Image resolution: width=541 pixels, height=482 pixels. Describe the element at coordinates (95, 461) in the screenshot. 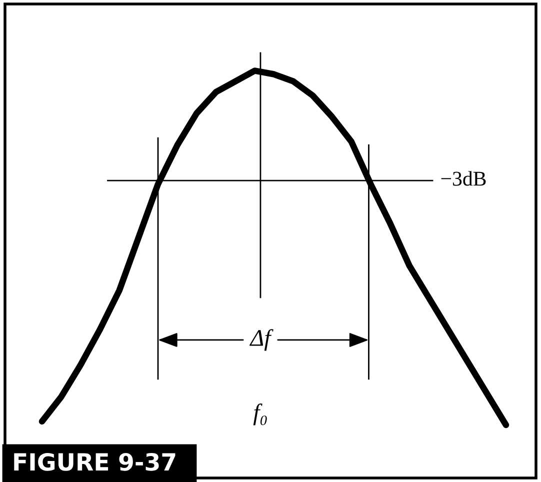

I see `text: FIGURE 9-37` at that location.